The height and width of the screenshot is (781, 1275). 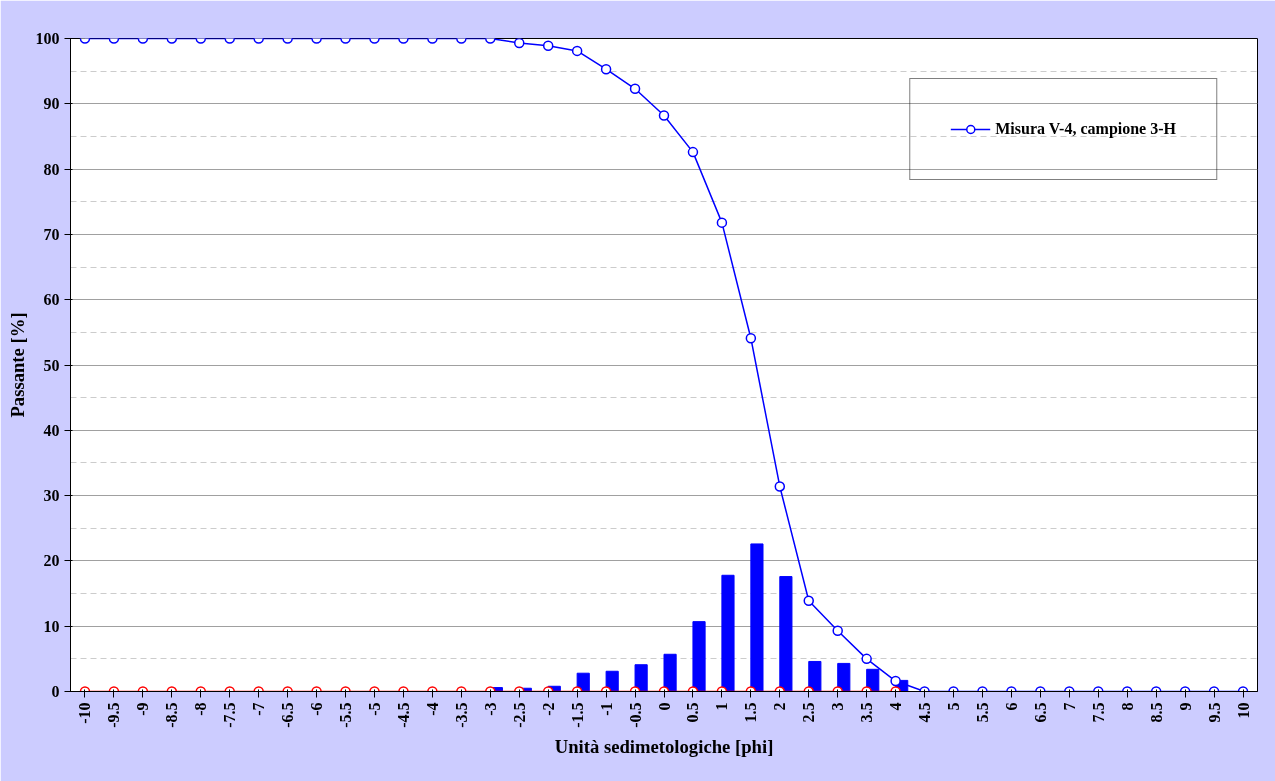 I want to click on x-tick-label: -5, so click(x=374, y=709).